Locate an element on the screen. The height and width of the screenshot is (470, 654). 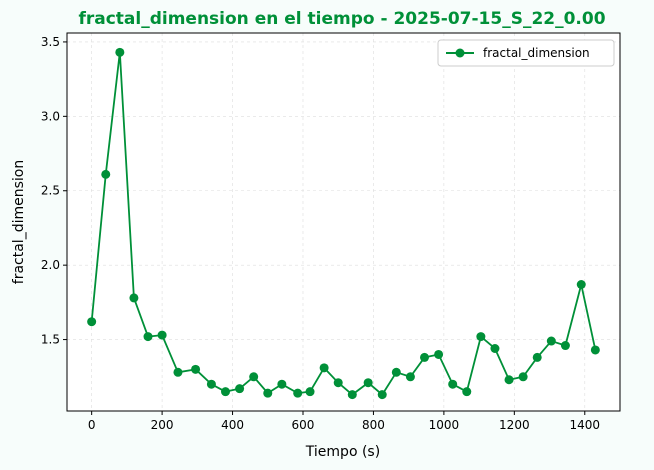
legend: fractal_dimension is located at coordinates (526, 53).